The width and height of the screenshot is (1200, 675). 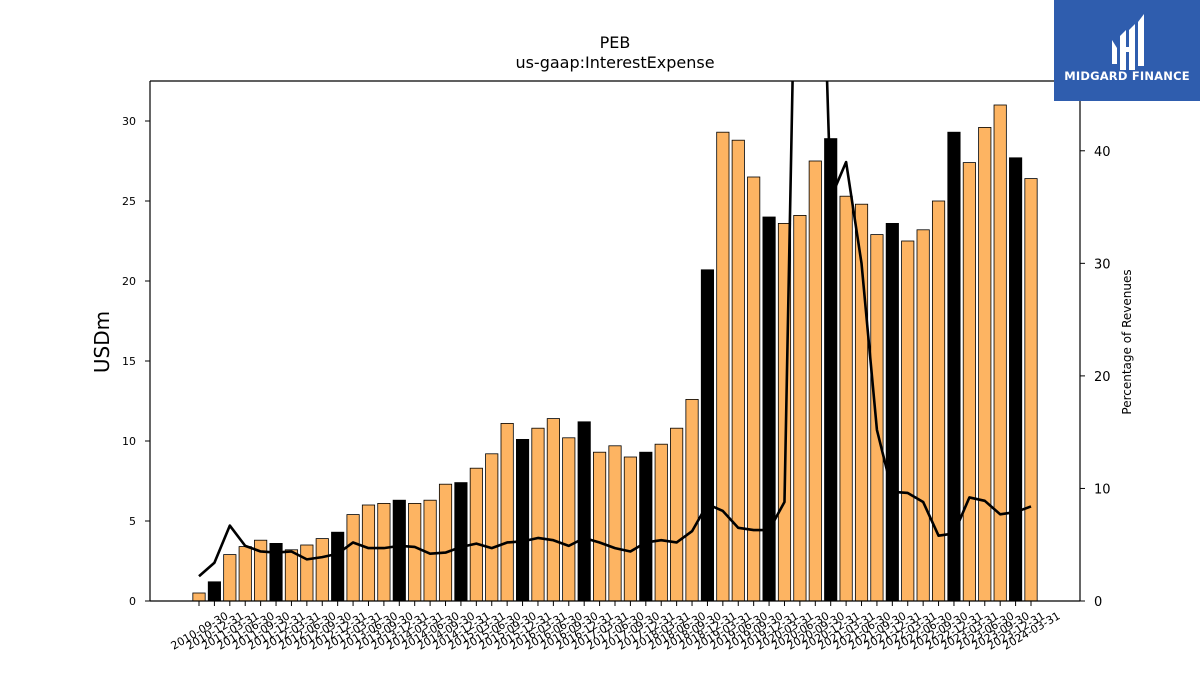 I want to click on y2-tick-label: 0, so click(x=1098, y=602).